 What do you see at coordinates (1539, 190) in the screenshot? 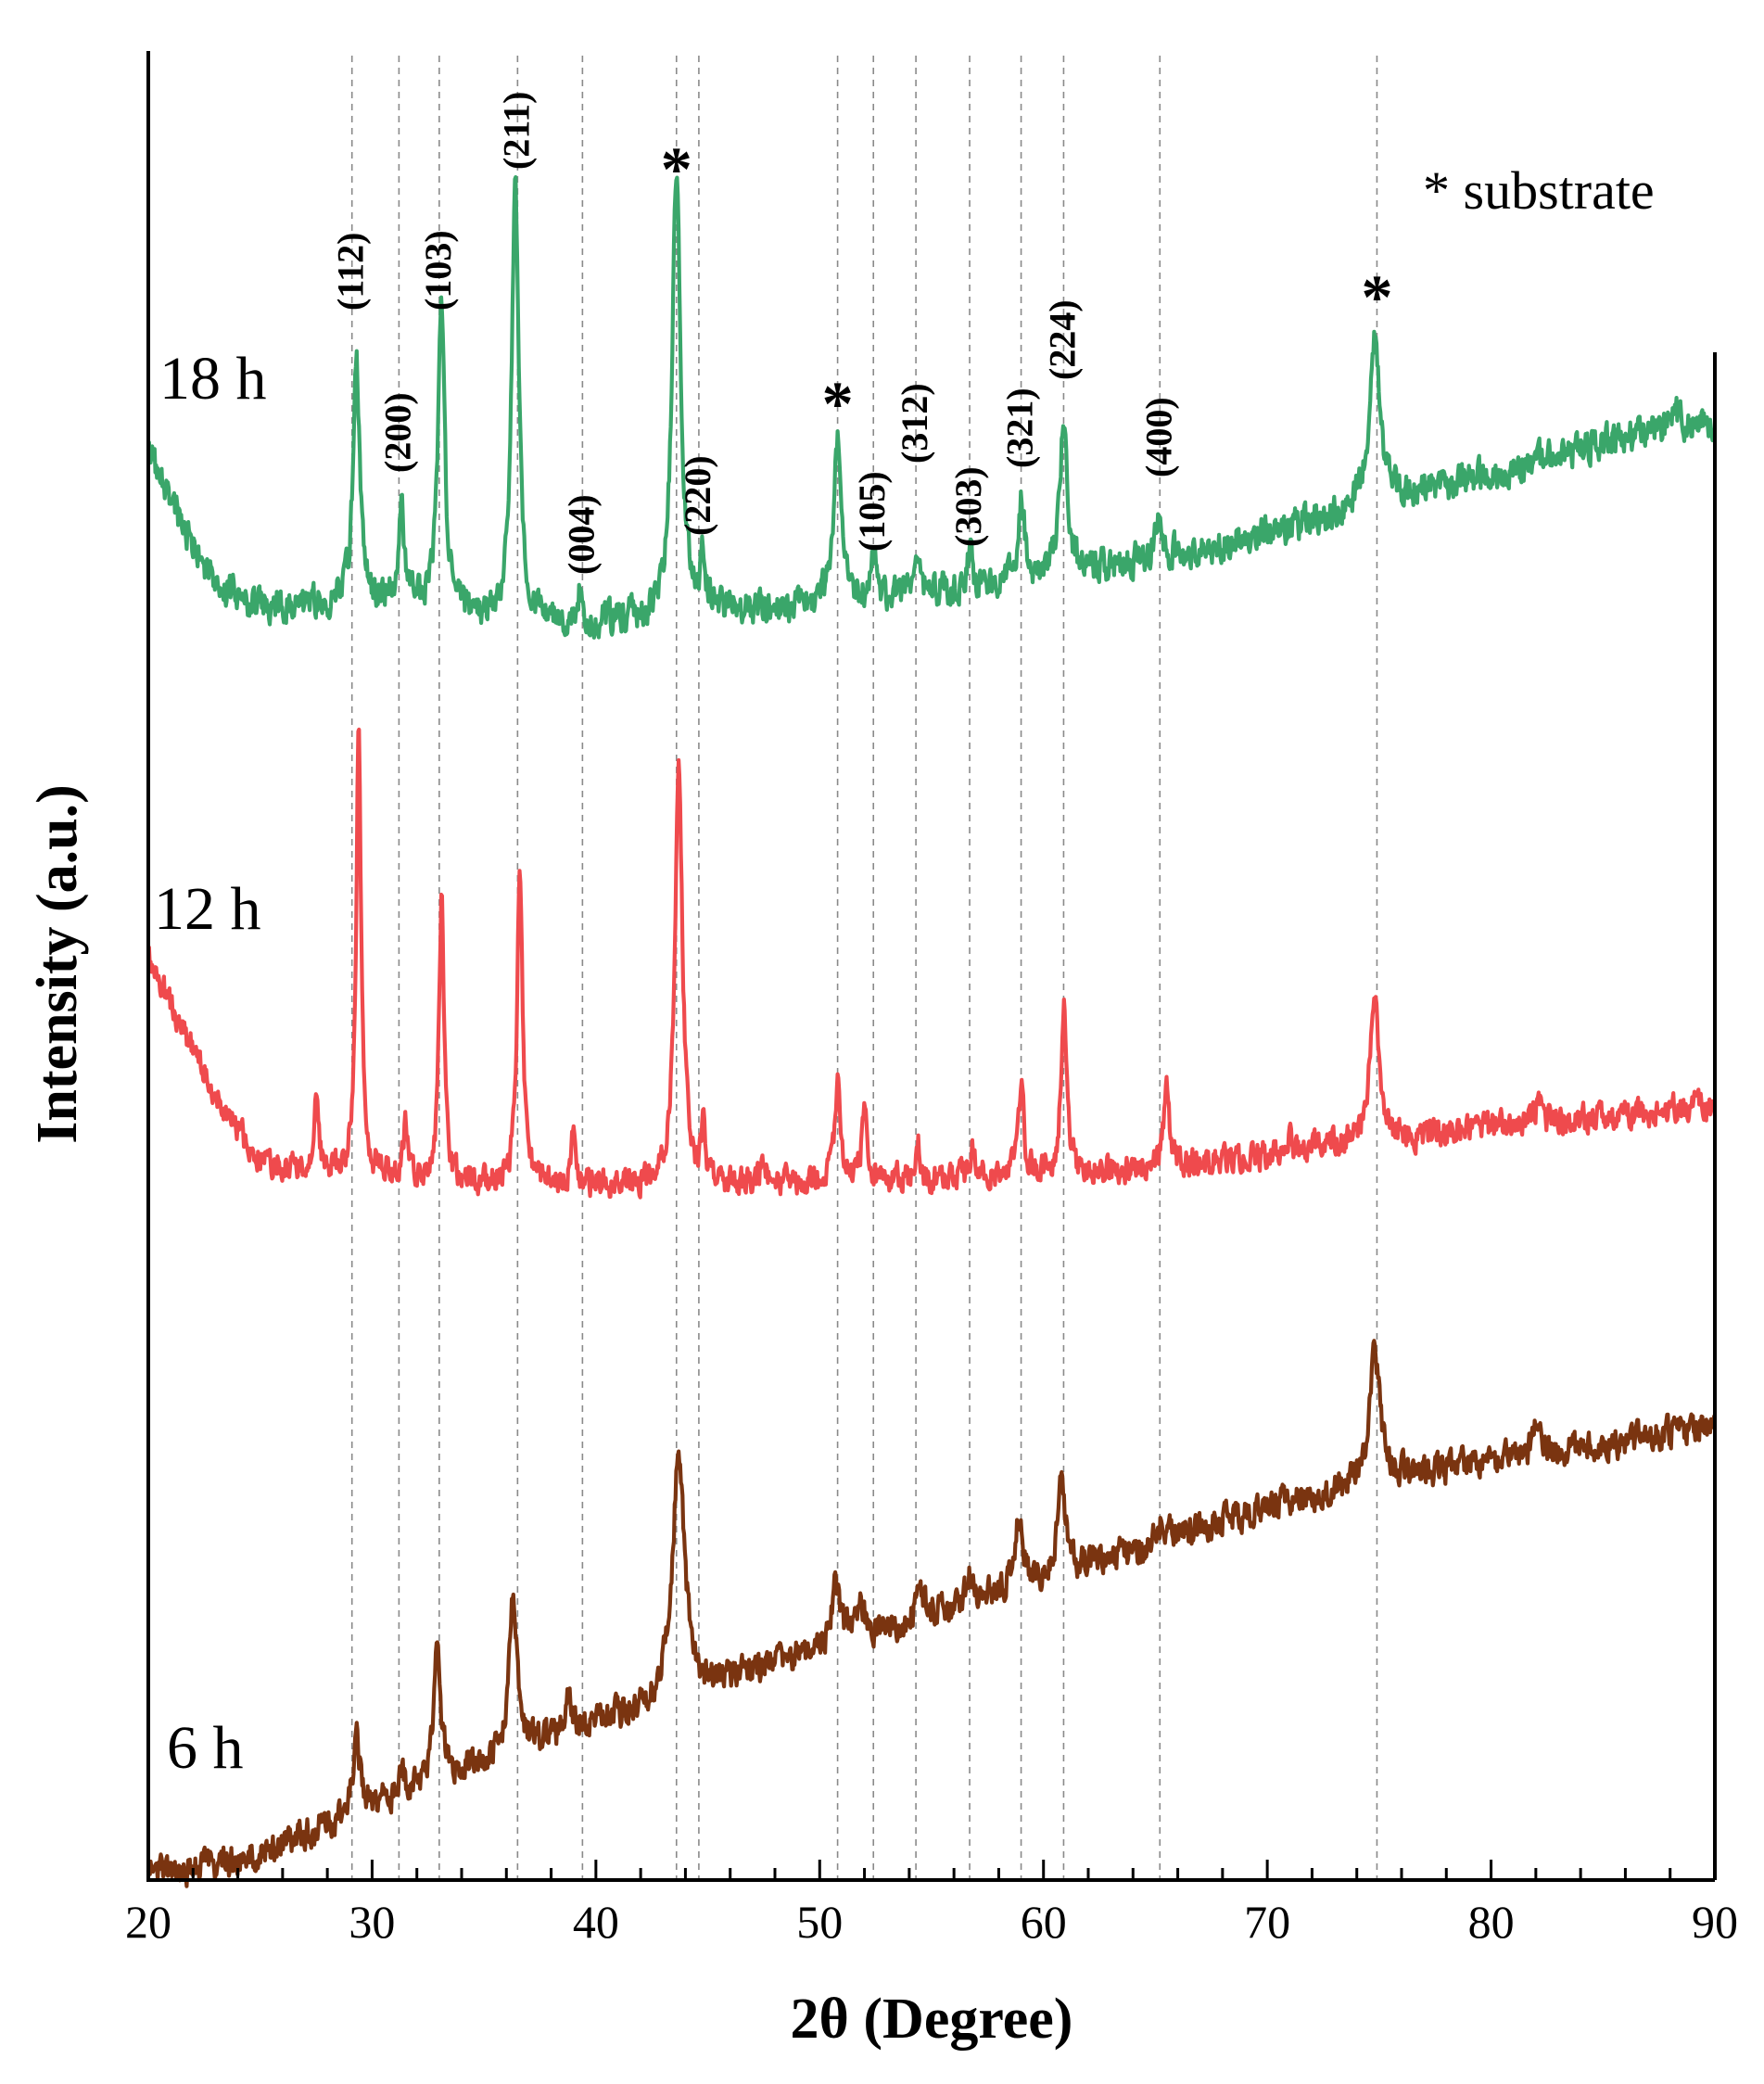
I see `legend: * substrate` at bounding box center [1539, 190].